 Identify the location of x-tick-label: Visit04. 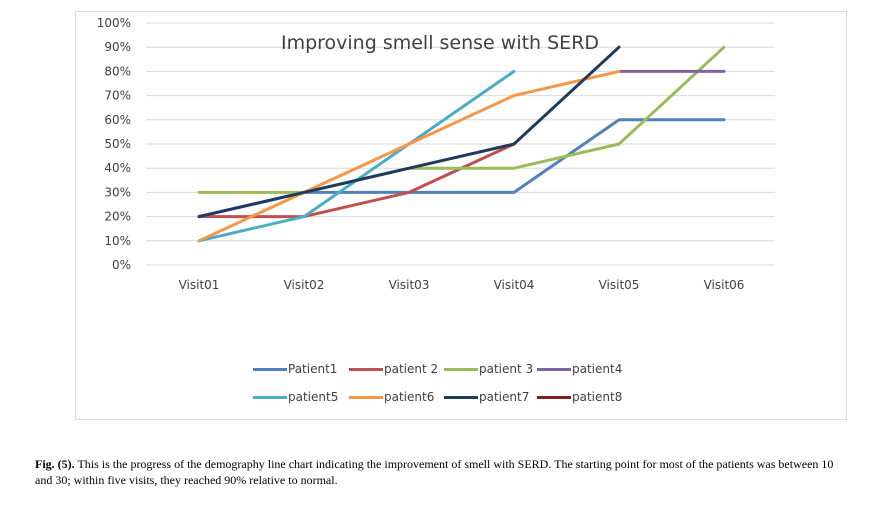
(514, 285).